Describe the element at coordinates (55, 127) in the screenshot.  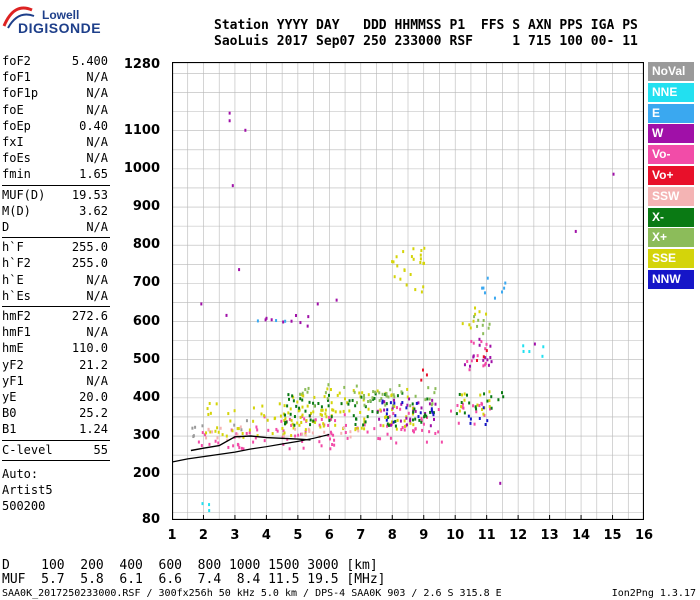
I see `param-row: foEp 0.40` at that location.